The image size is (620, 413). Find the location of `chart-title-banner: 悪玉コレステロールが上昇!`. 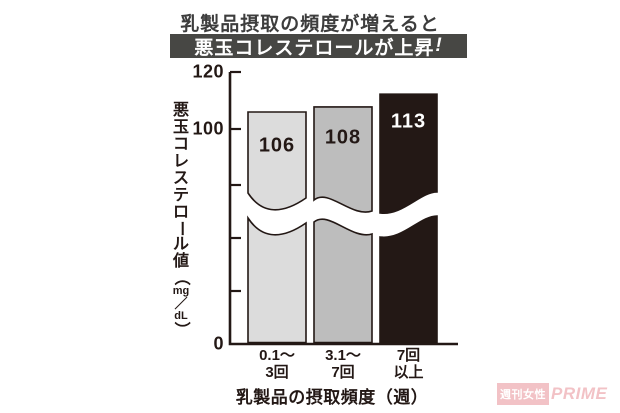

chart-title-banner: 悪玉コレステロールが上昇! is located at coordinates (318, 46).